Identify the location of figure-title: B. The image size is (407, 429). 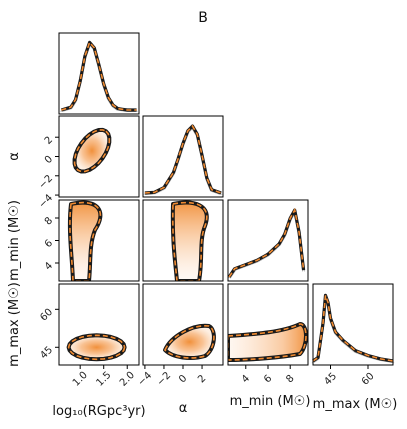
(203, 18).